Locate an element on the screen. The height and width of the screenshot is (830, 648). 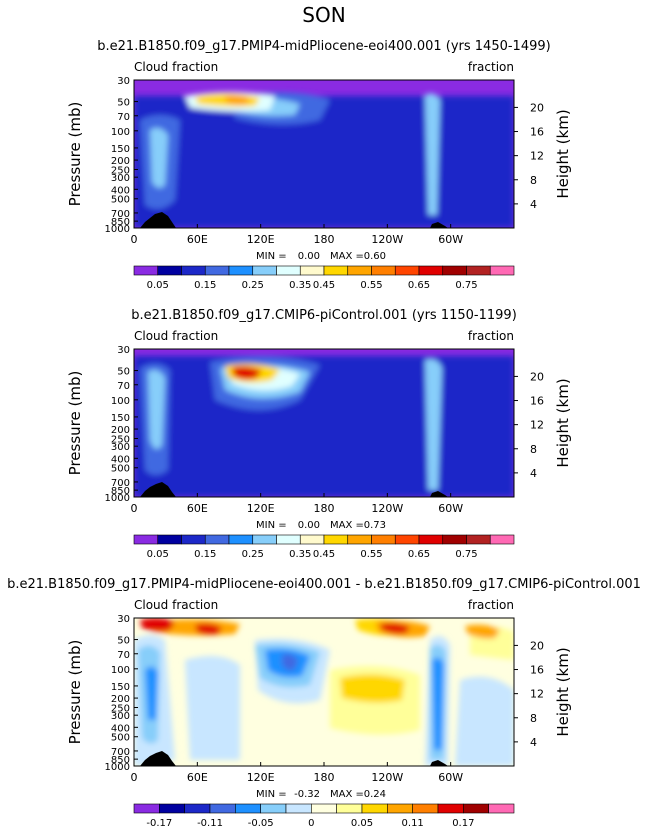
panel-3-region-deep-blue is located at coordinates (290, 662).